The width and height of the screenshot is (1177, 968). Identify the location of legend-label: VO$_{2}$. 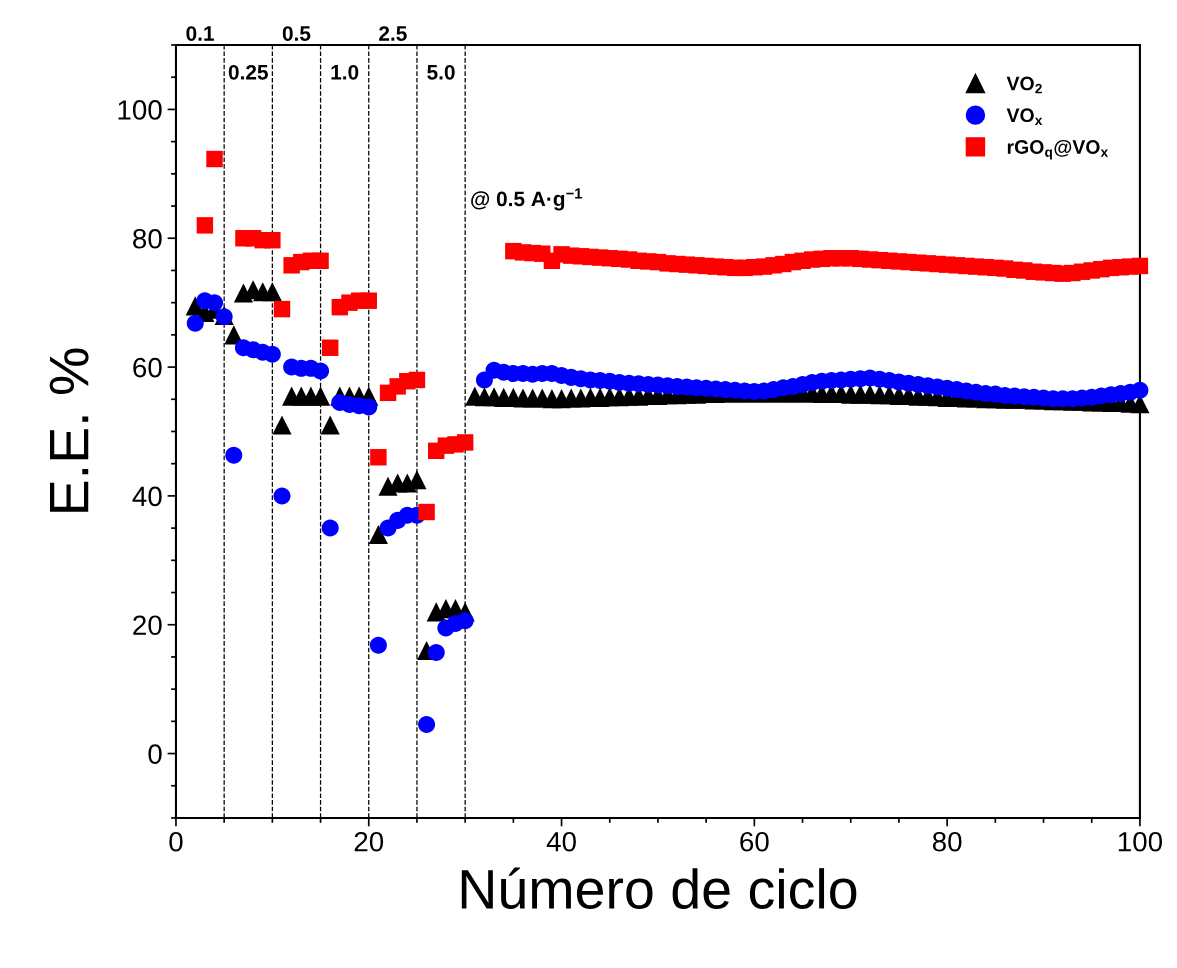
(1024, 85).